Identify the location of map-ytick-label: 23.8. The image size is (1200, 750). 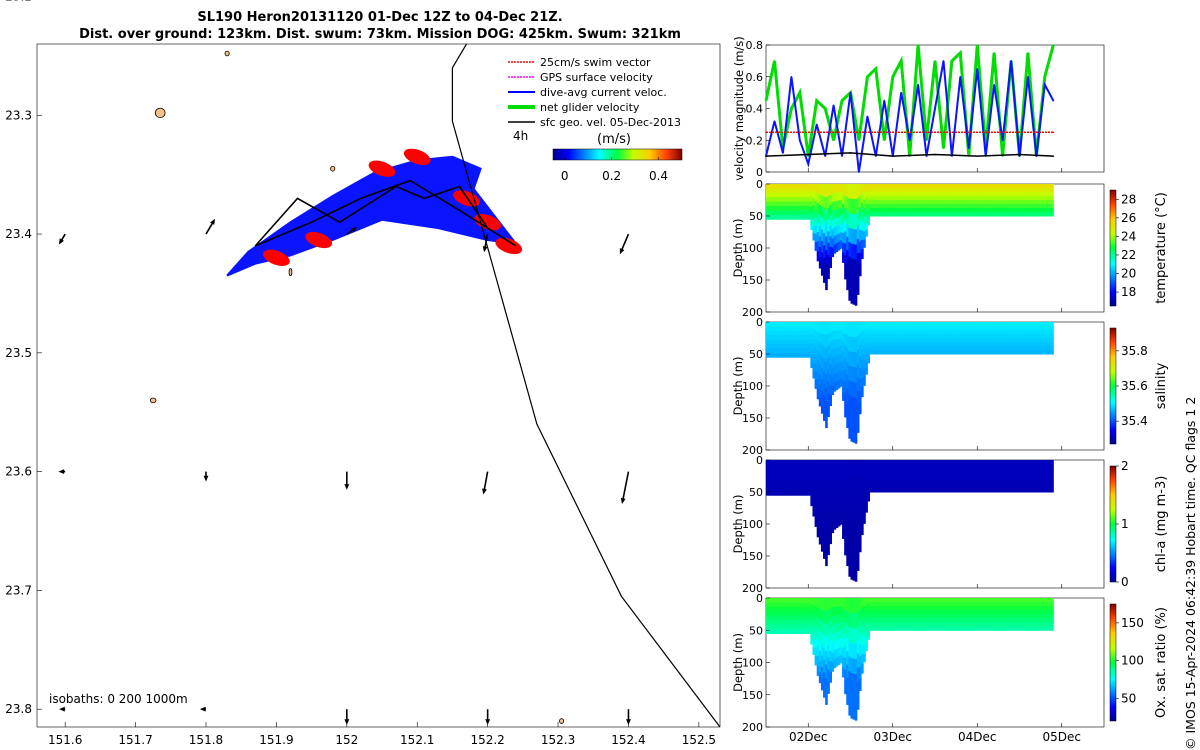
(18, 709).